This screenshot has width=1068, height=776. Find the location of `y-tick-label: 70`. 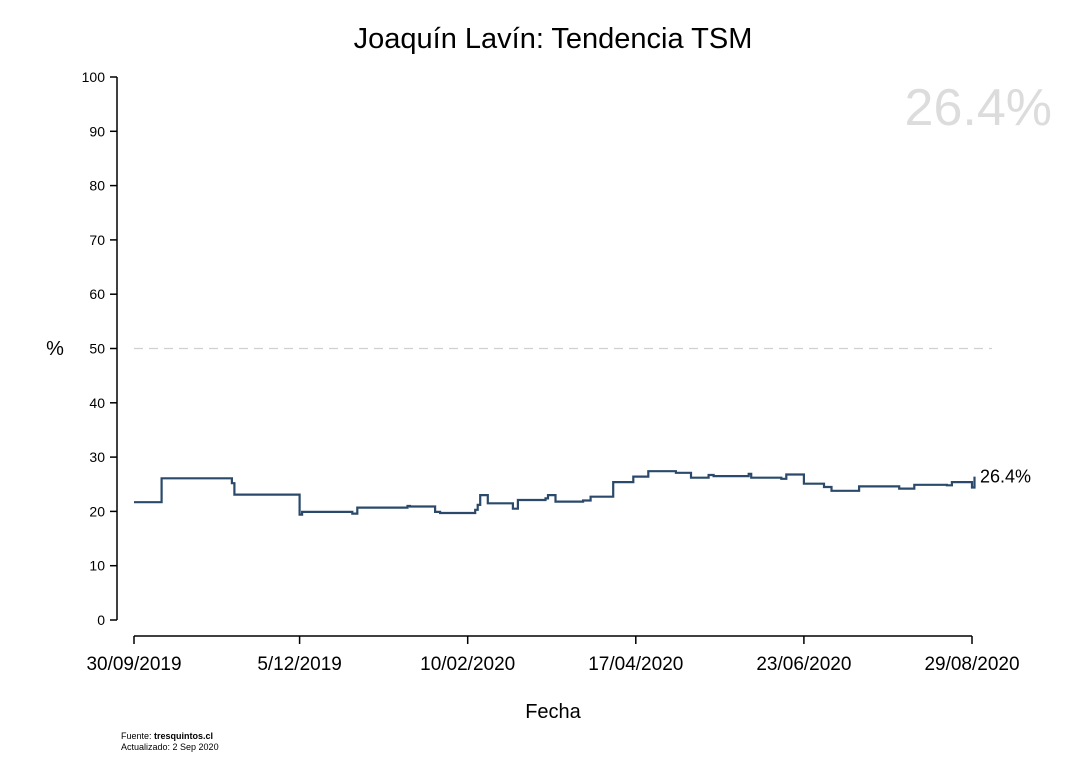

y-tick-label: 70 is located at coordinates (97, 240).